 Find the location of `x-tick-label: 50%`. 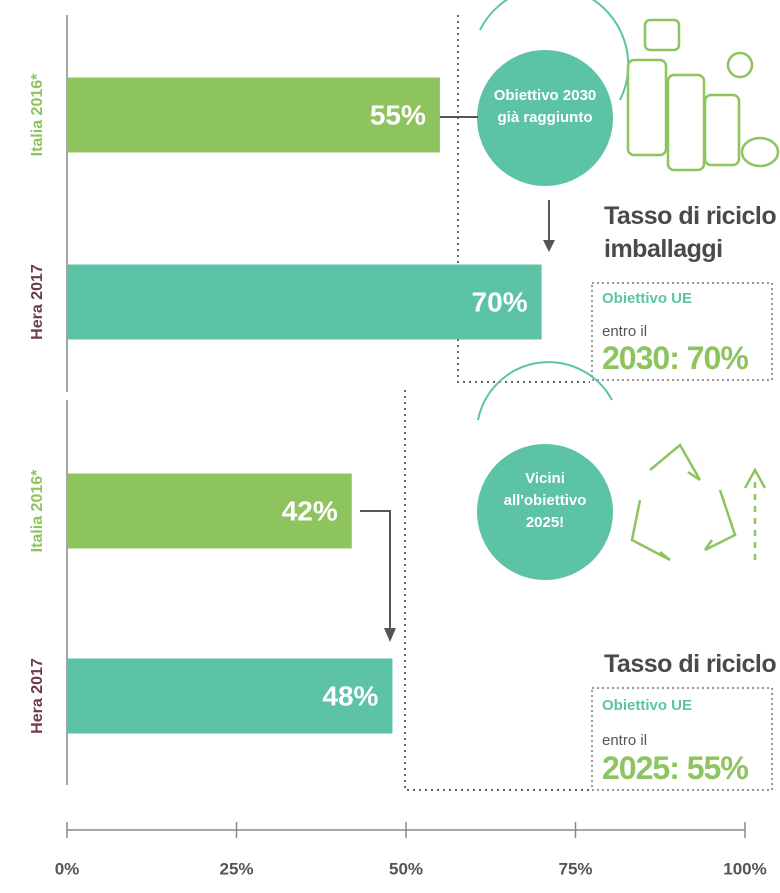

x-tick-label: 50% is located at coordinates (406, 868).